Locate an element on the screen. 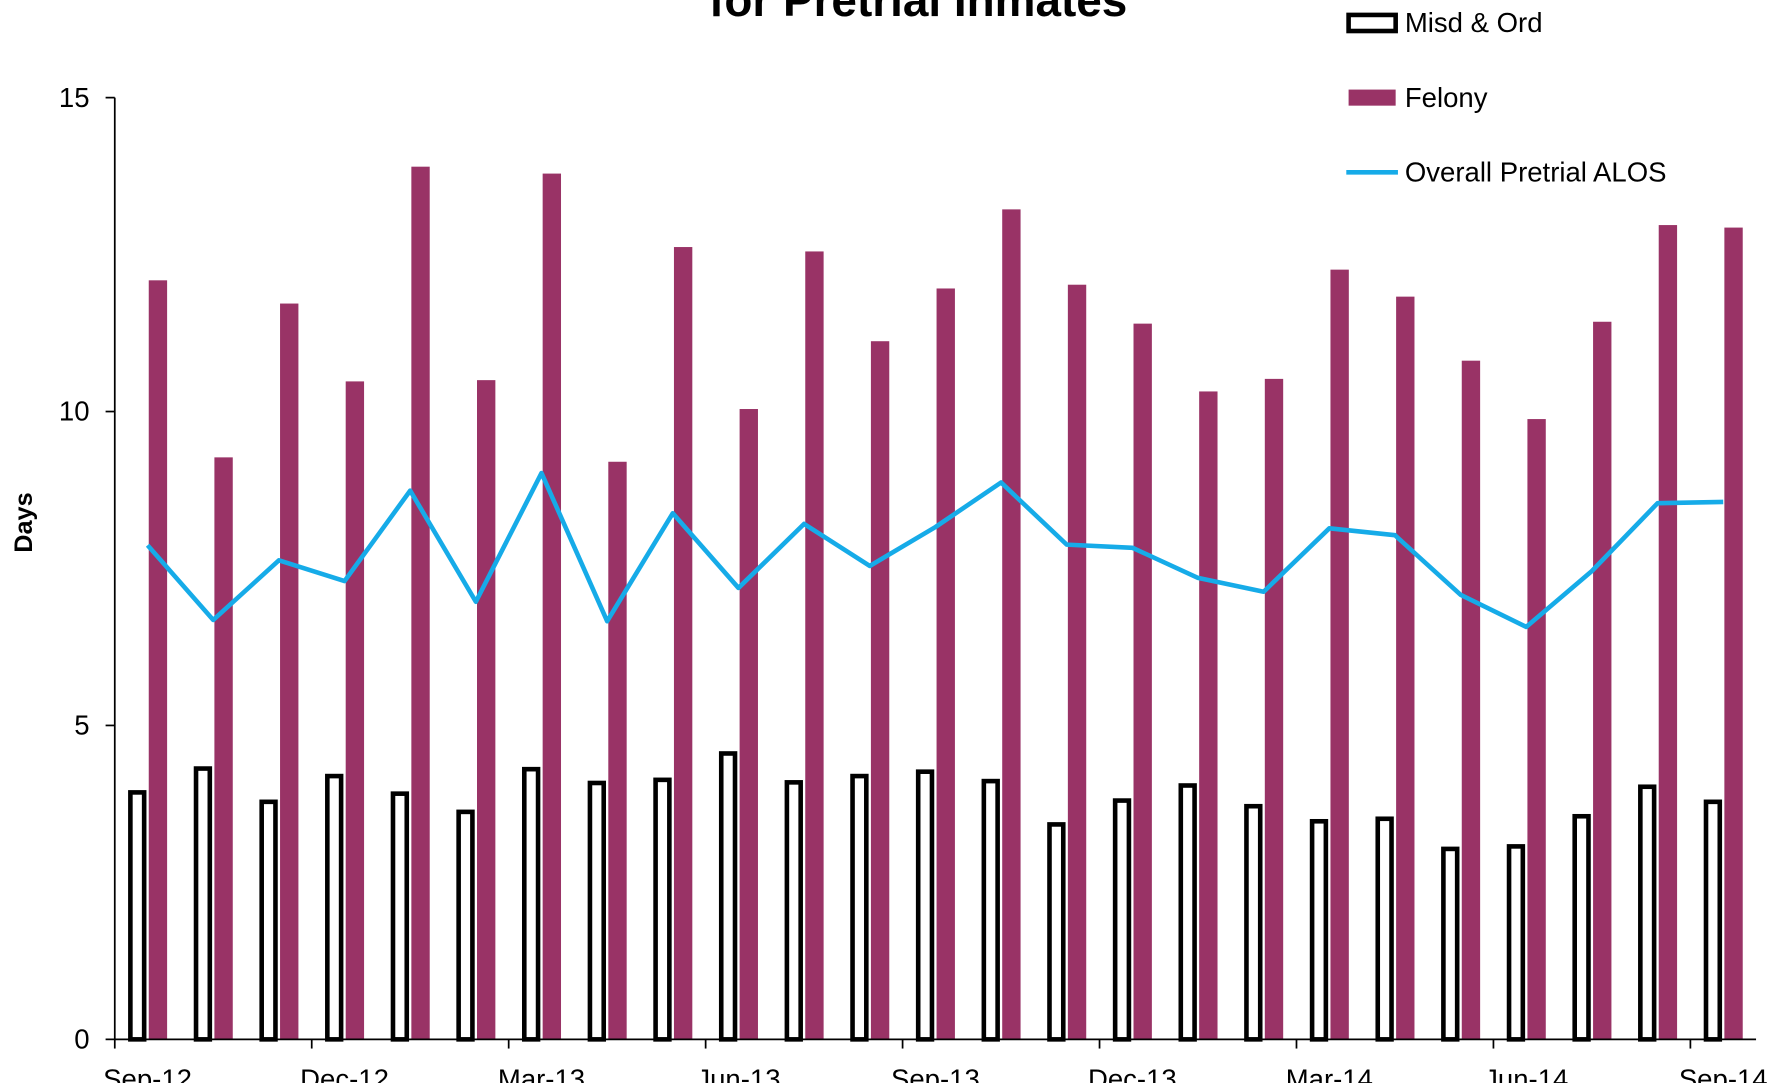 This screenshot has height=1083, width=1779. y-axis-label: Days is located at coordinates (24, 522).